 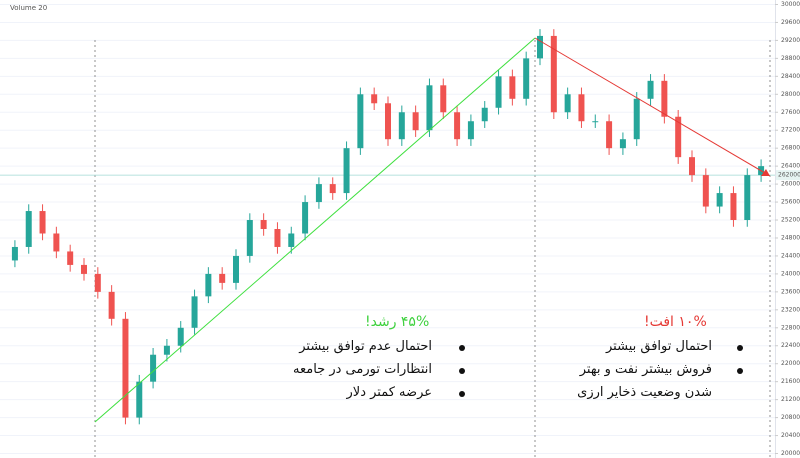 What do you see at coordinates (790, 399) in the screenshot?
I see `y-tick-label: 212000` at bounding box center [790, 399].